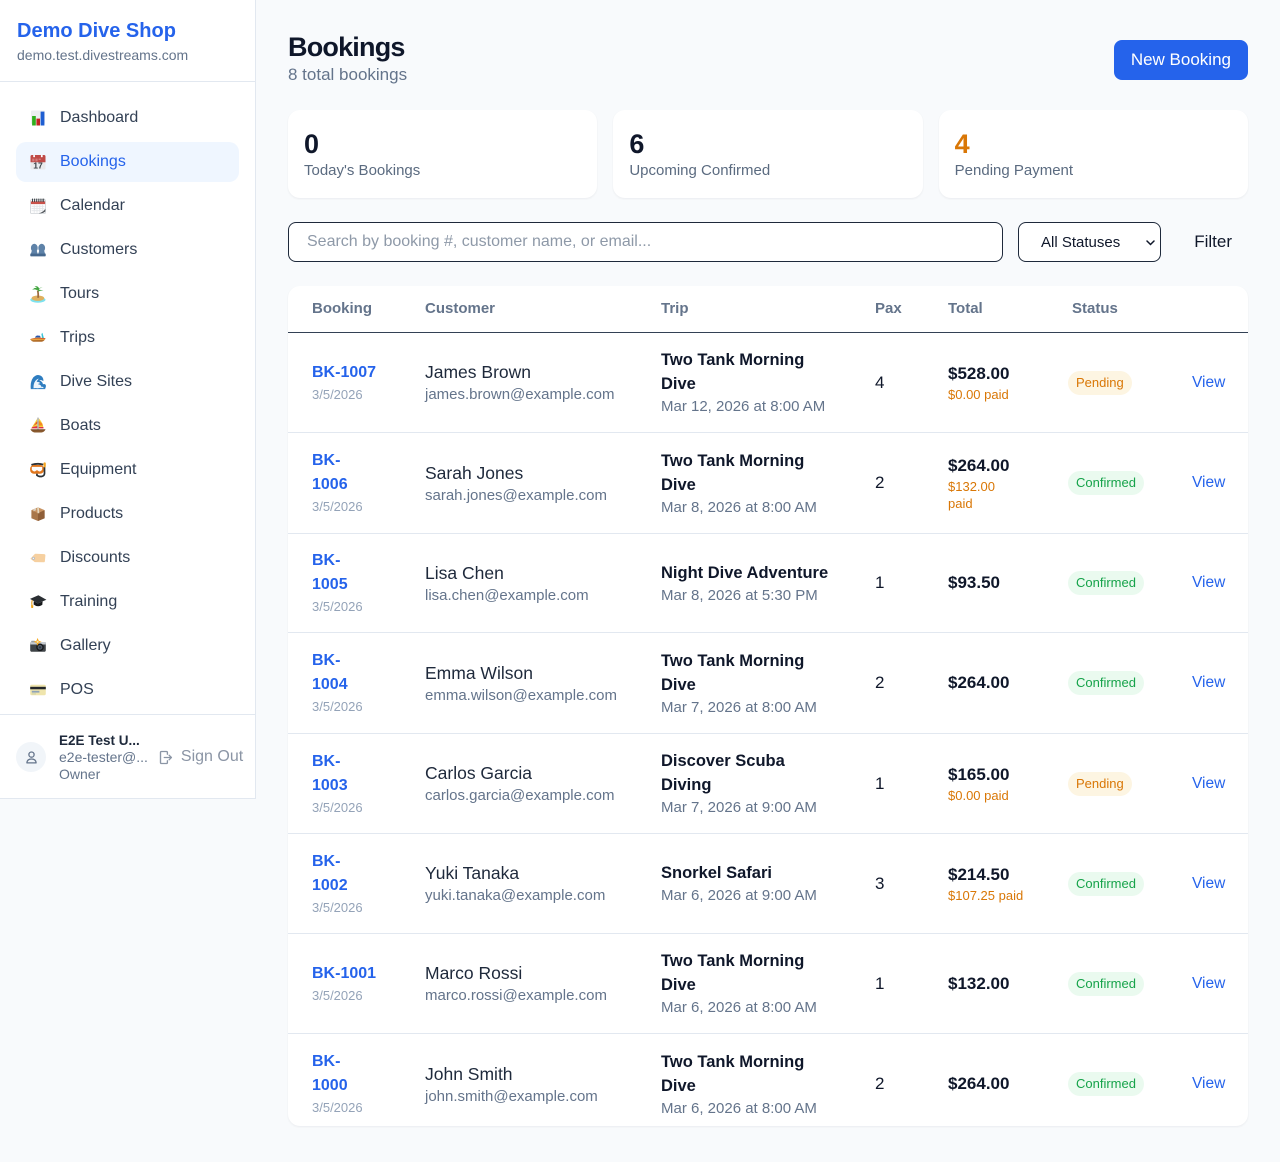 Image resolution: width=1280 pixels, height=1162 pixels. What do you see at coordinates (38, 165) in the screenshot?
I see `svg-text: 17` at bounding box center [38, 165].